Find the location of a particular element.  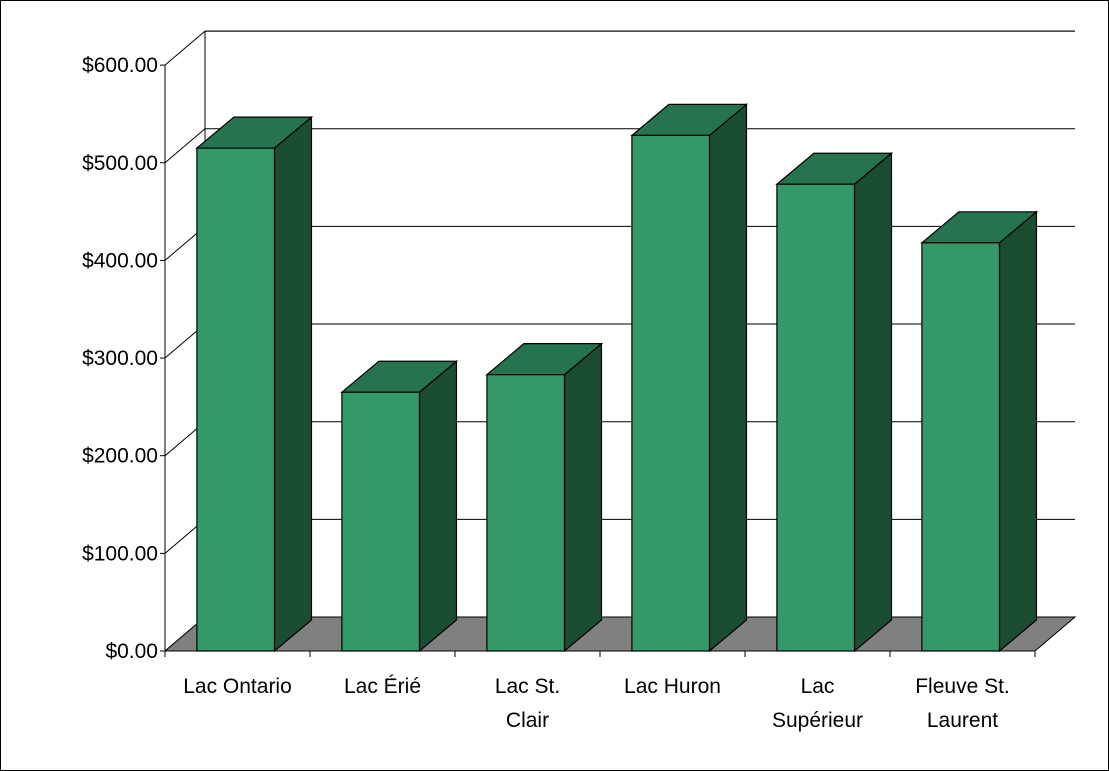

x-category-label-line: Lac Érié is located at coordinates (382, 686).